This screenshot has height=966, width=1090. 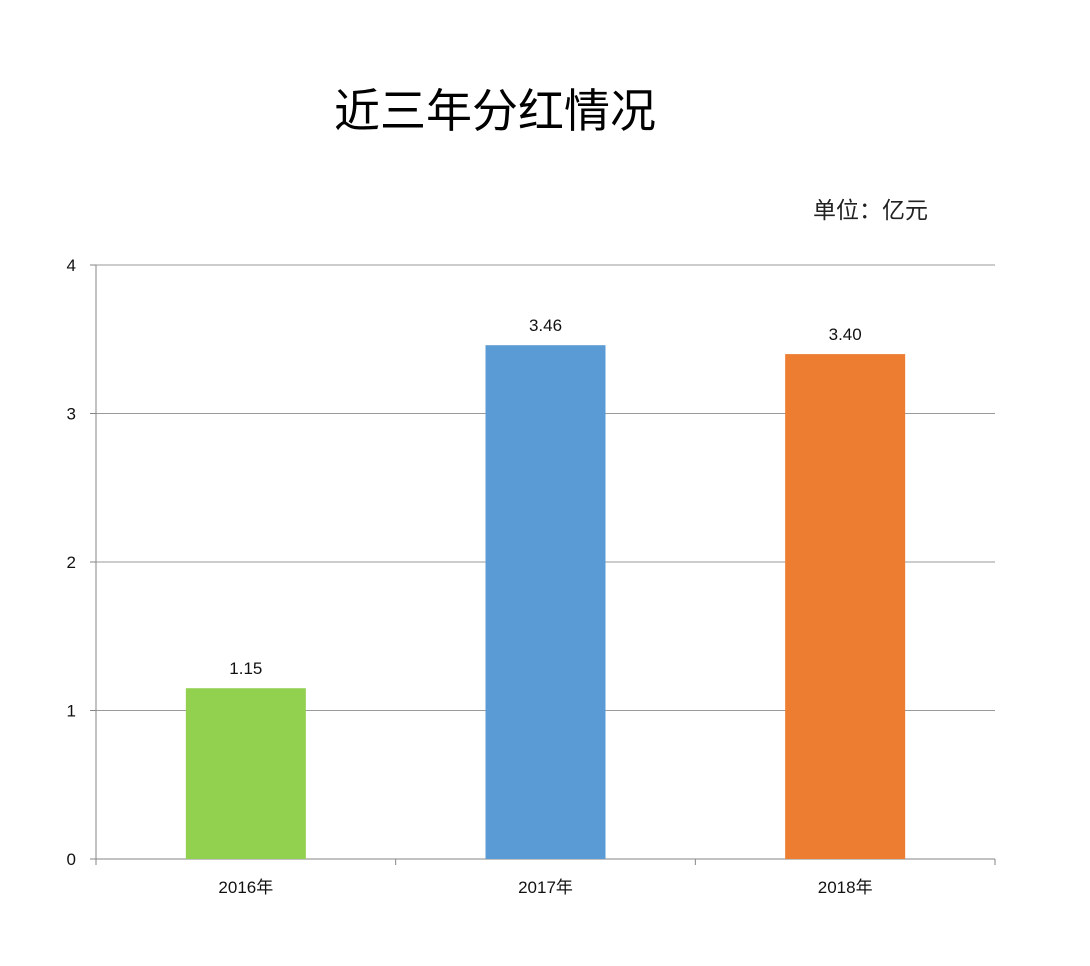 I want to click on y-tick-label: 0, so click(x=71, y=859).